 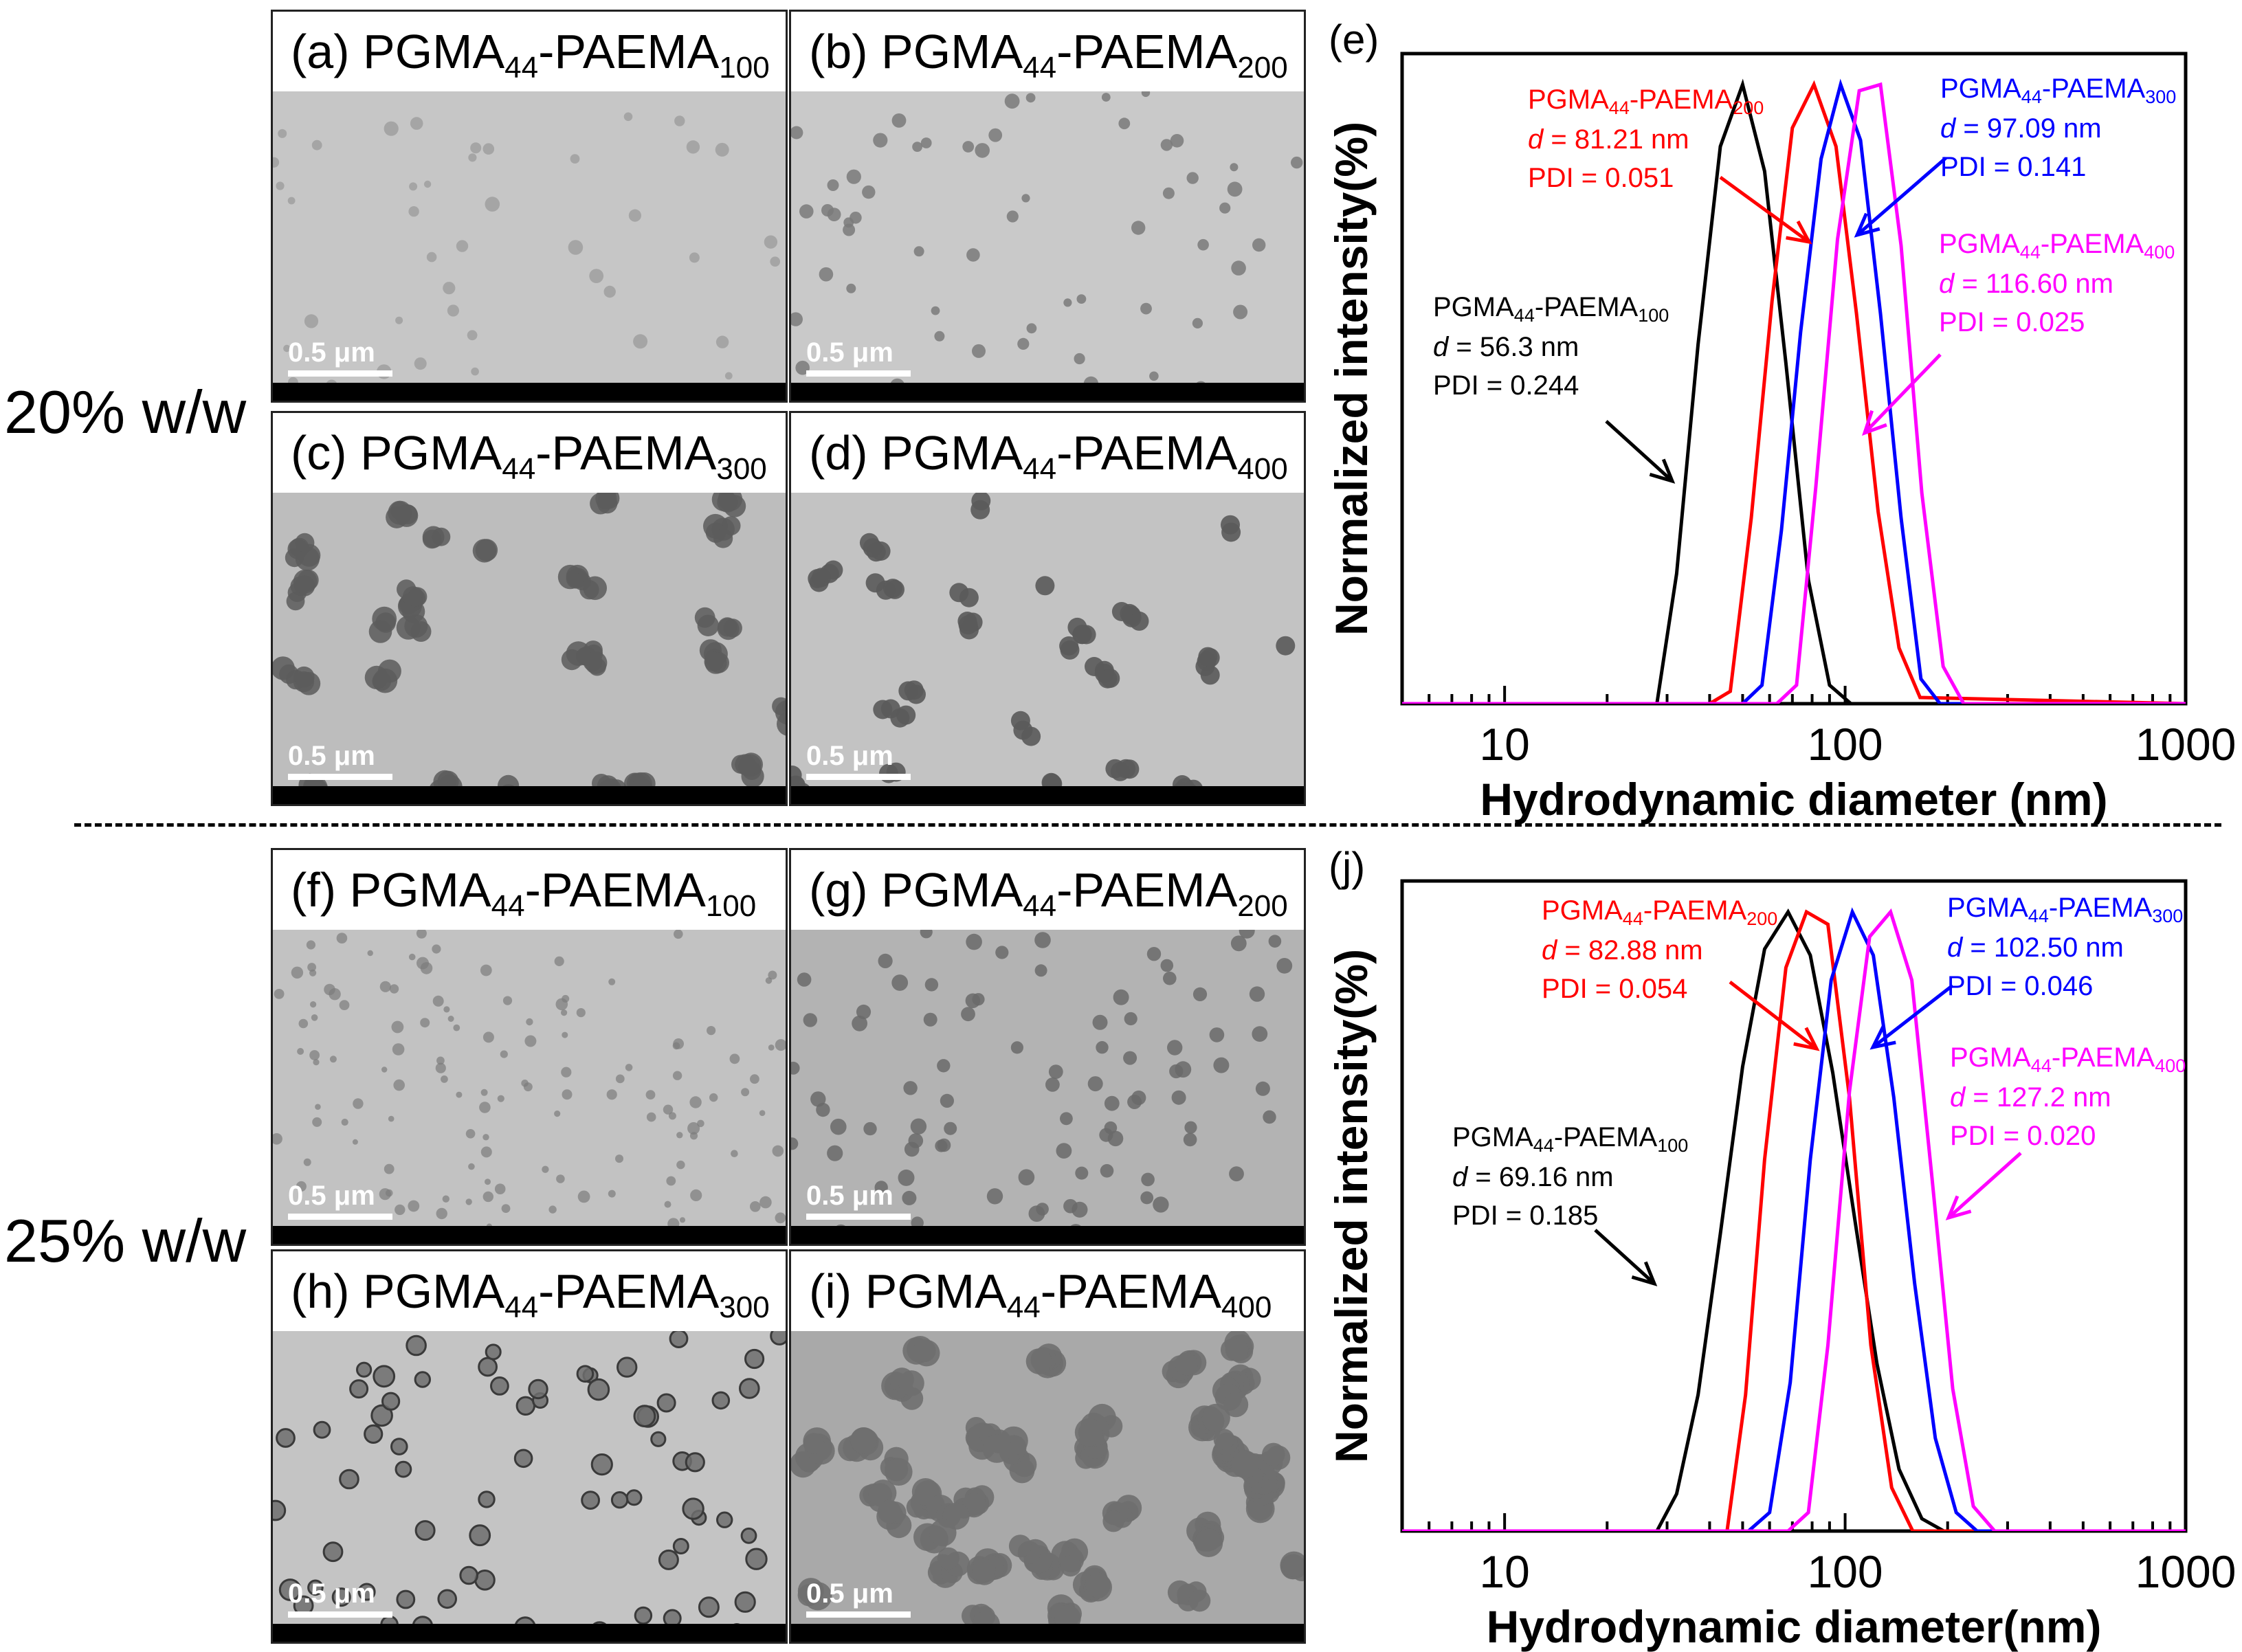 What do you see at coordinates (529, 1291) in the screenshot?
I see `tem-panel-title: (h) PGMA44-PAEMA300` at bounding box center [529, 1291].